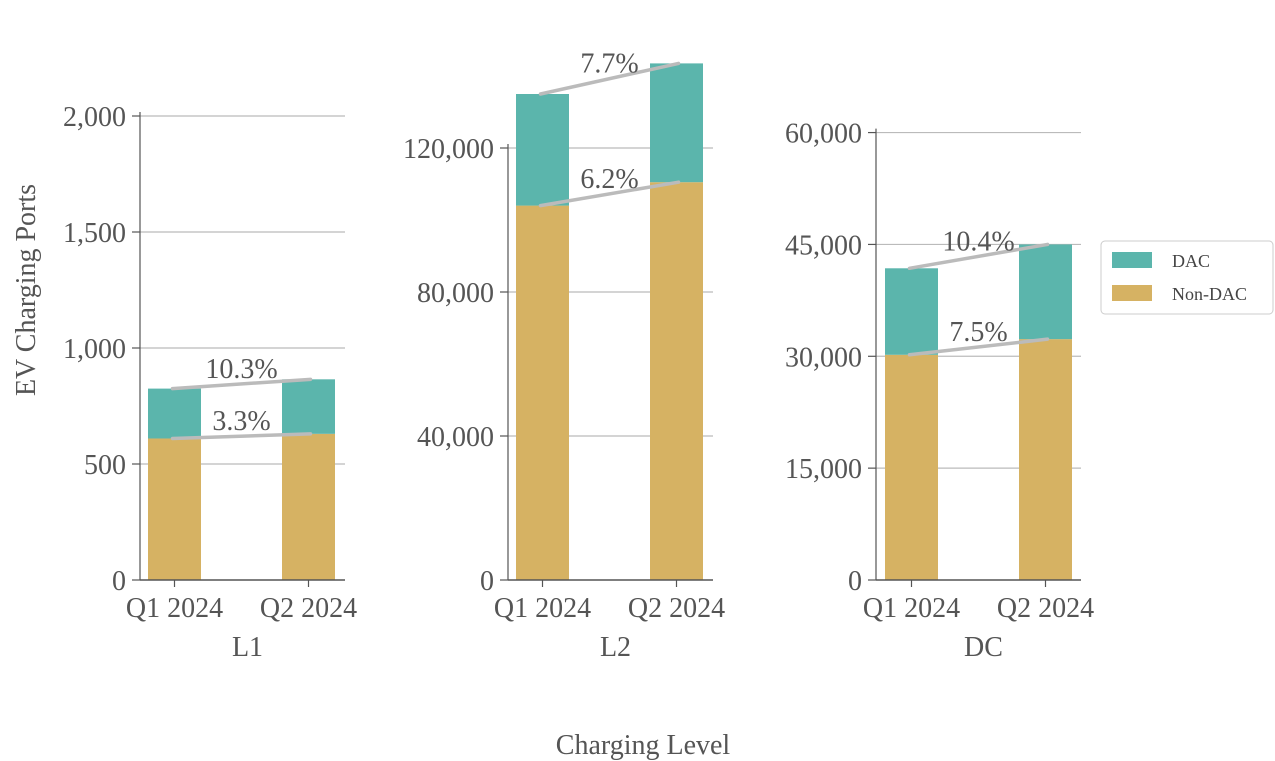  Describe the element at coordinates (823, 134) in the screenshot. I see `y-tick-label: 60,000` at that location.